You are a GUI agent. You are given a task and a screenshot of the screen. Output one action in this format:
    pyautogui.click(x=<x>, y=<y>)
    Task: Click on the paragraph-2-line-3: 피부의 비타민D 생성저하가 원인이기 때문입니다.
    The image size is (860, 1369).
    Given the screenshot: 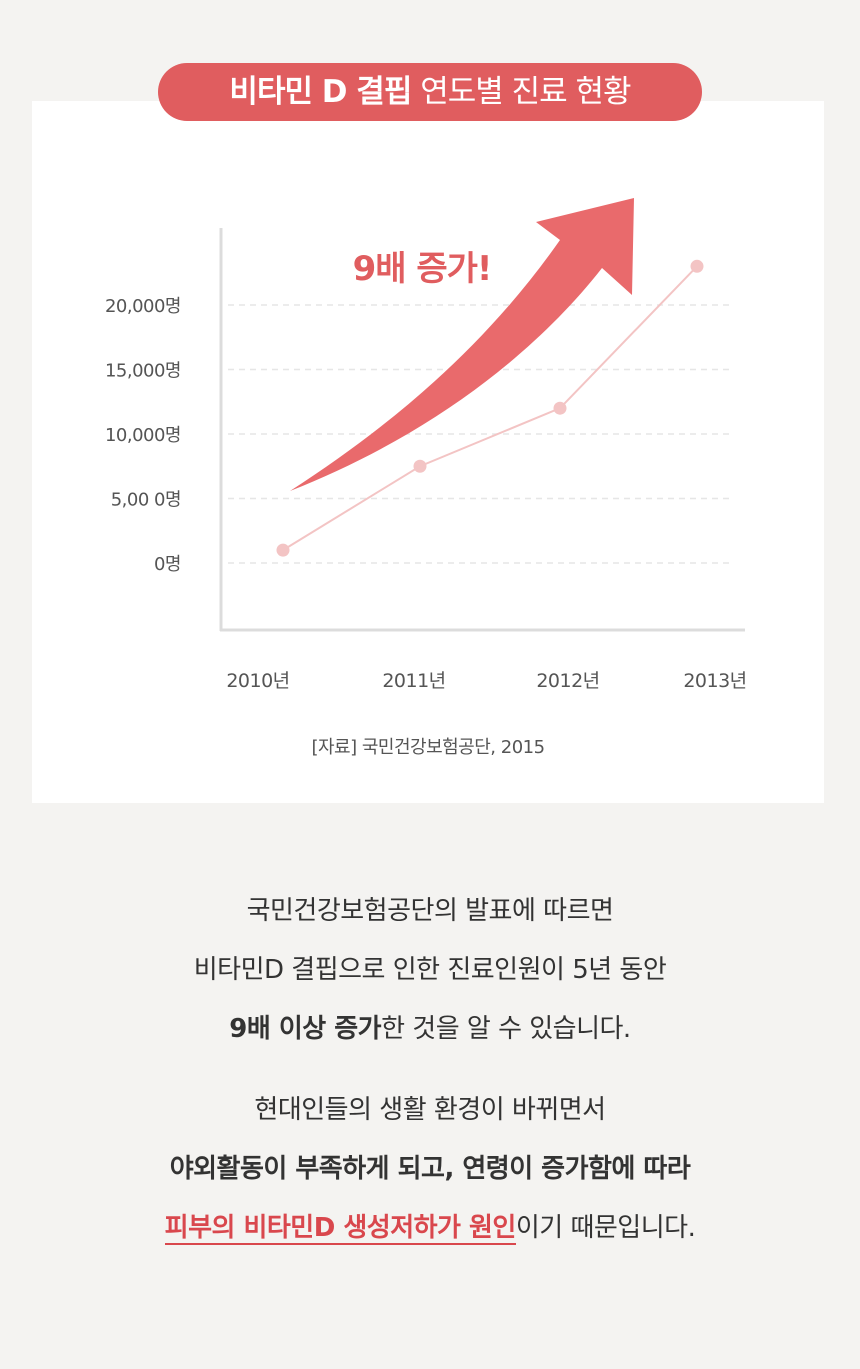 What is the action you would take?
    pyautogui.click(x=430, y=1228)
    